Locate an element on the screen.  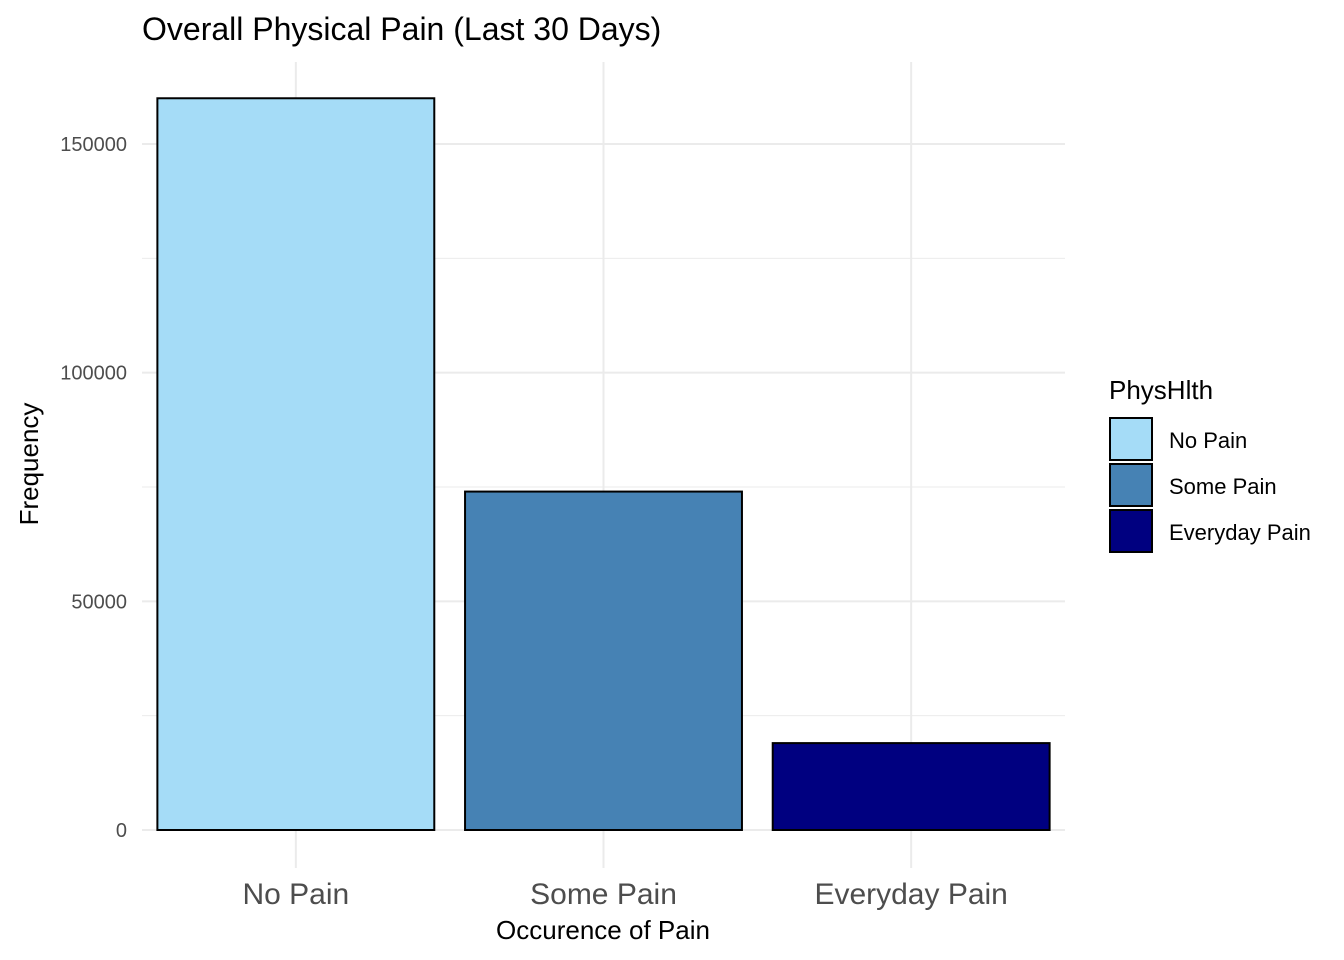
legend-label: No Pain is located at coordinates (1208, 440).